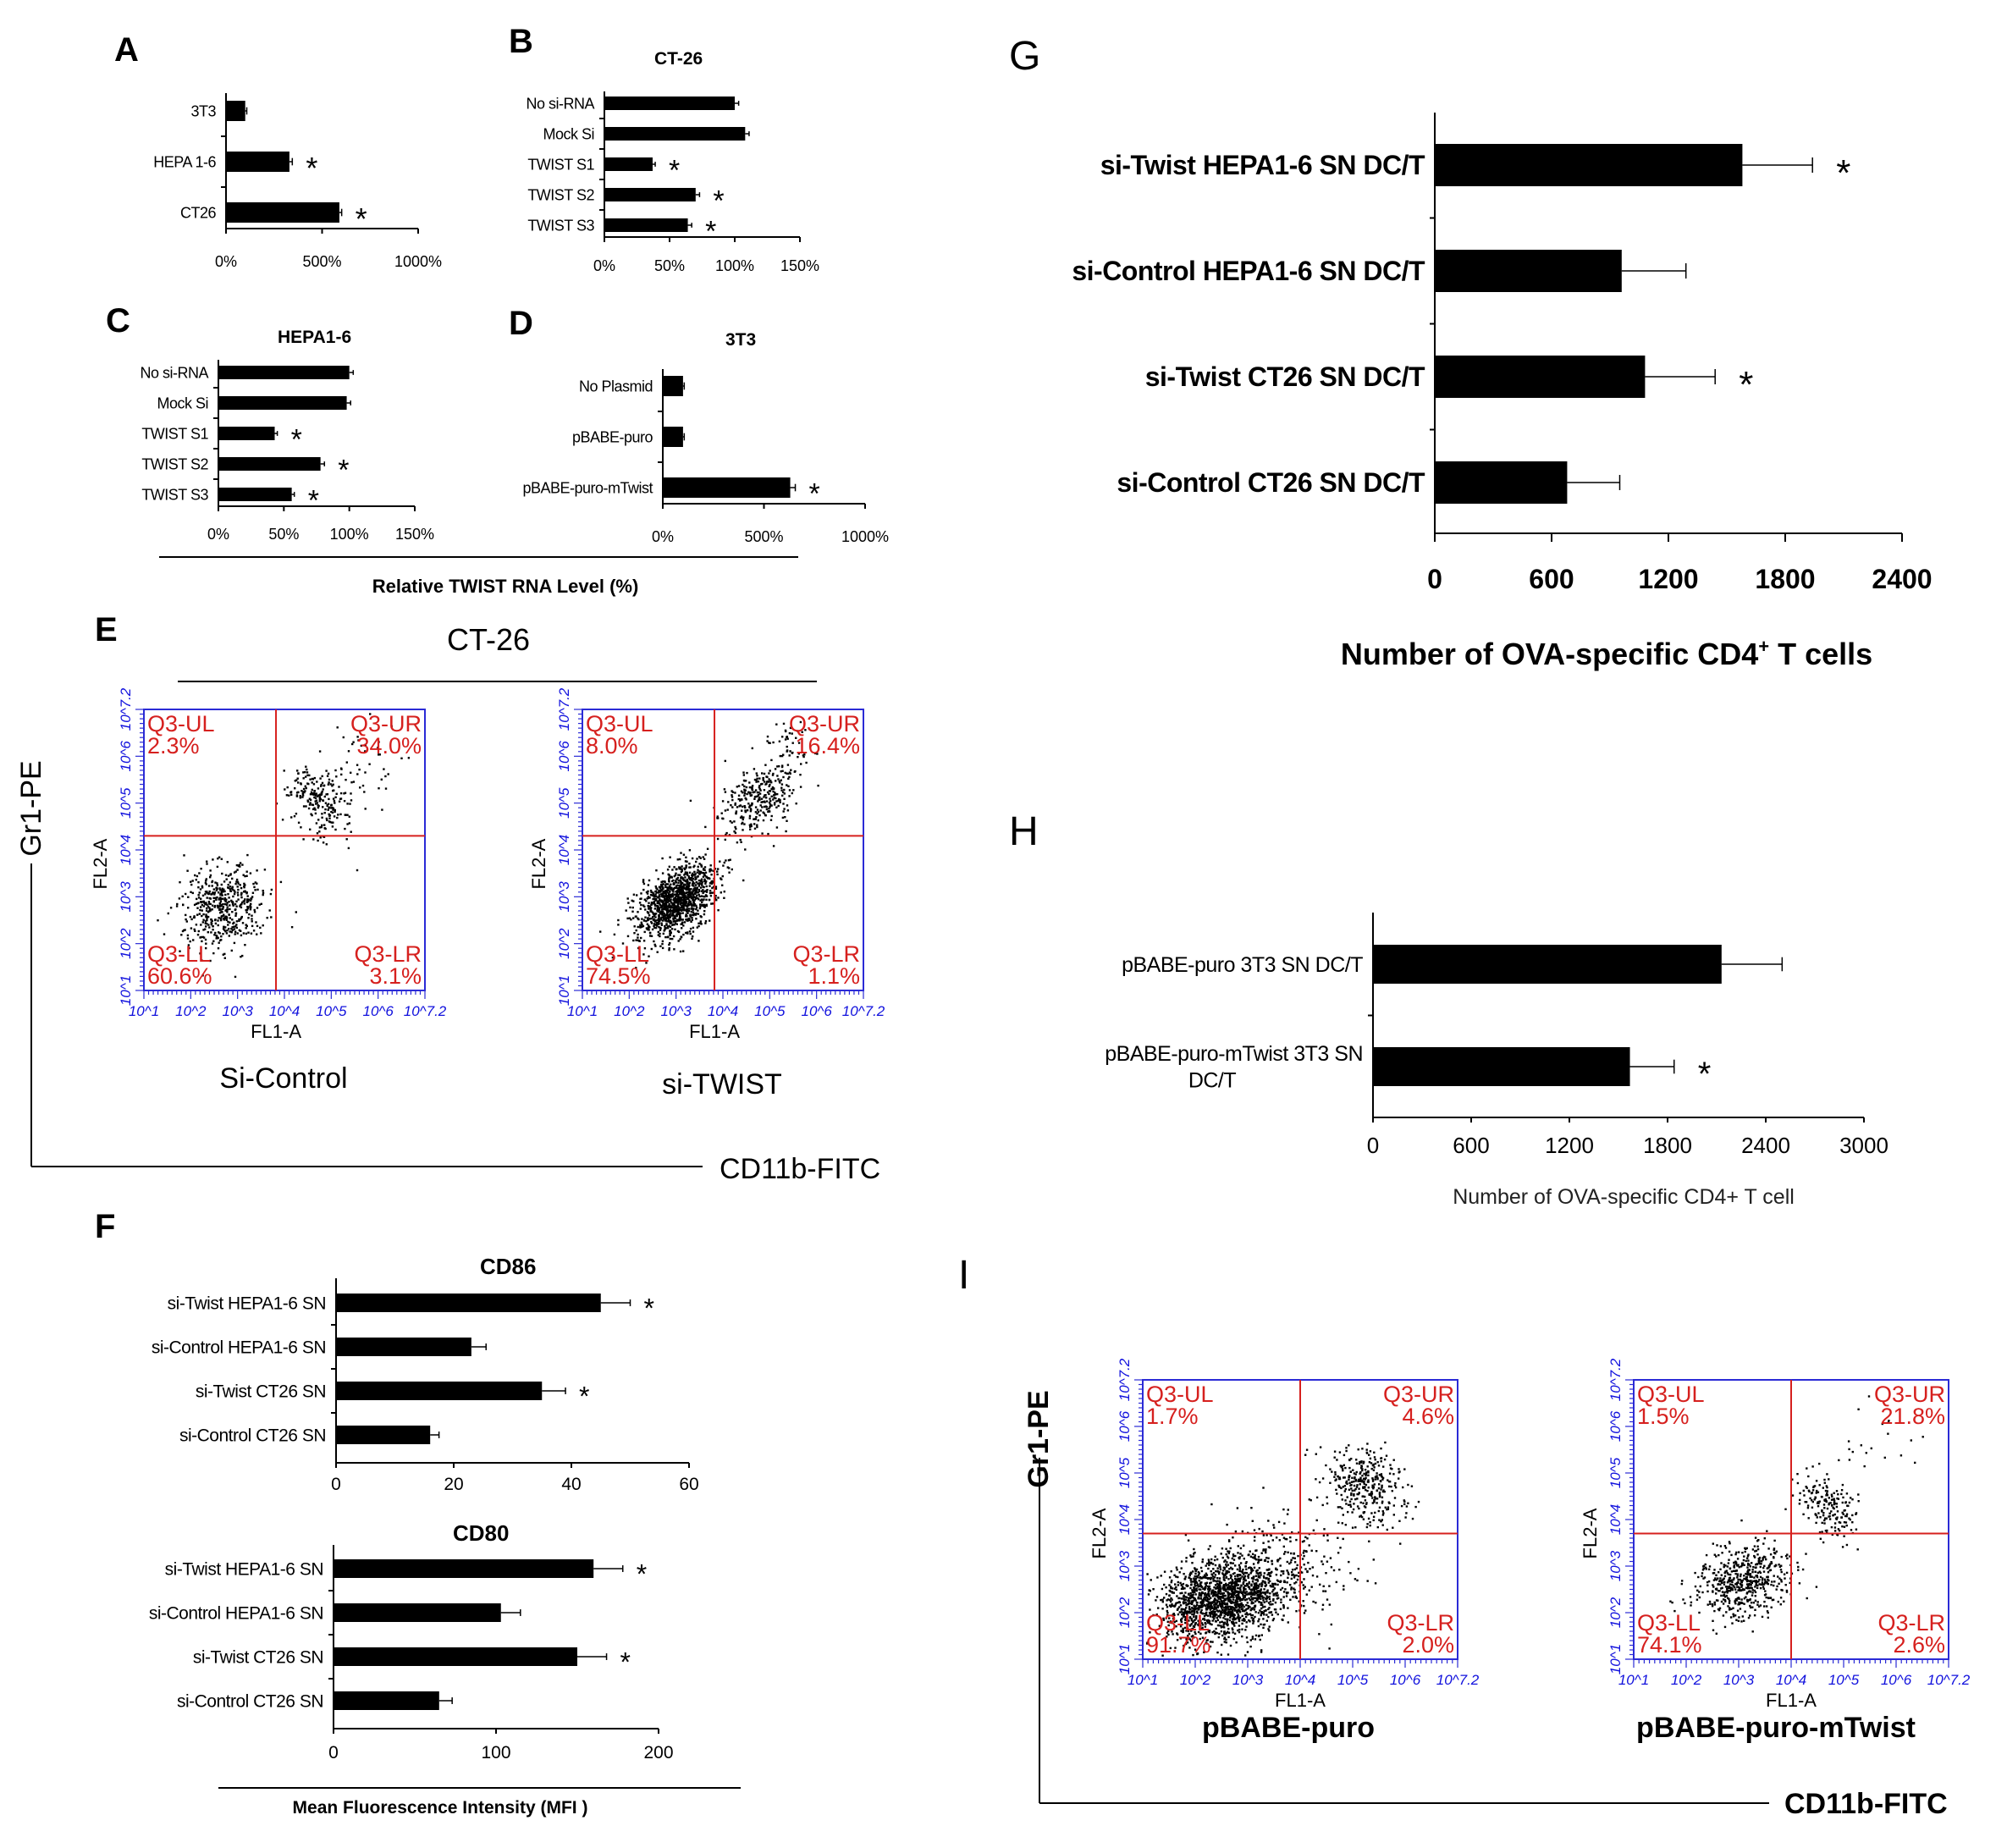 The image size is (1996, 1848). Describe the element at coordinates (257, 162) in the screenshot. I see `bar` at that location.